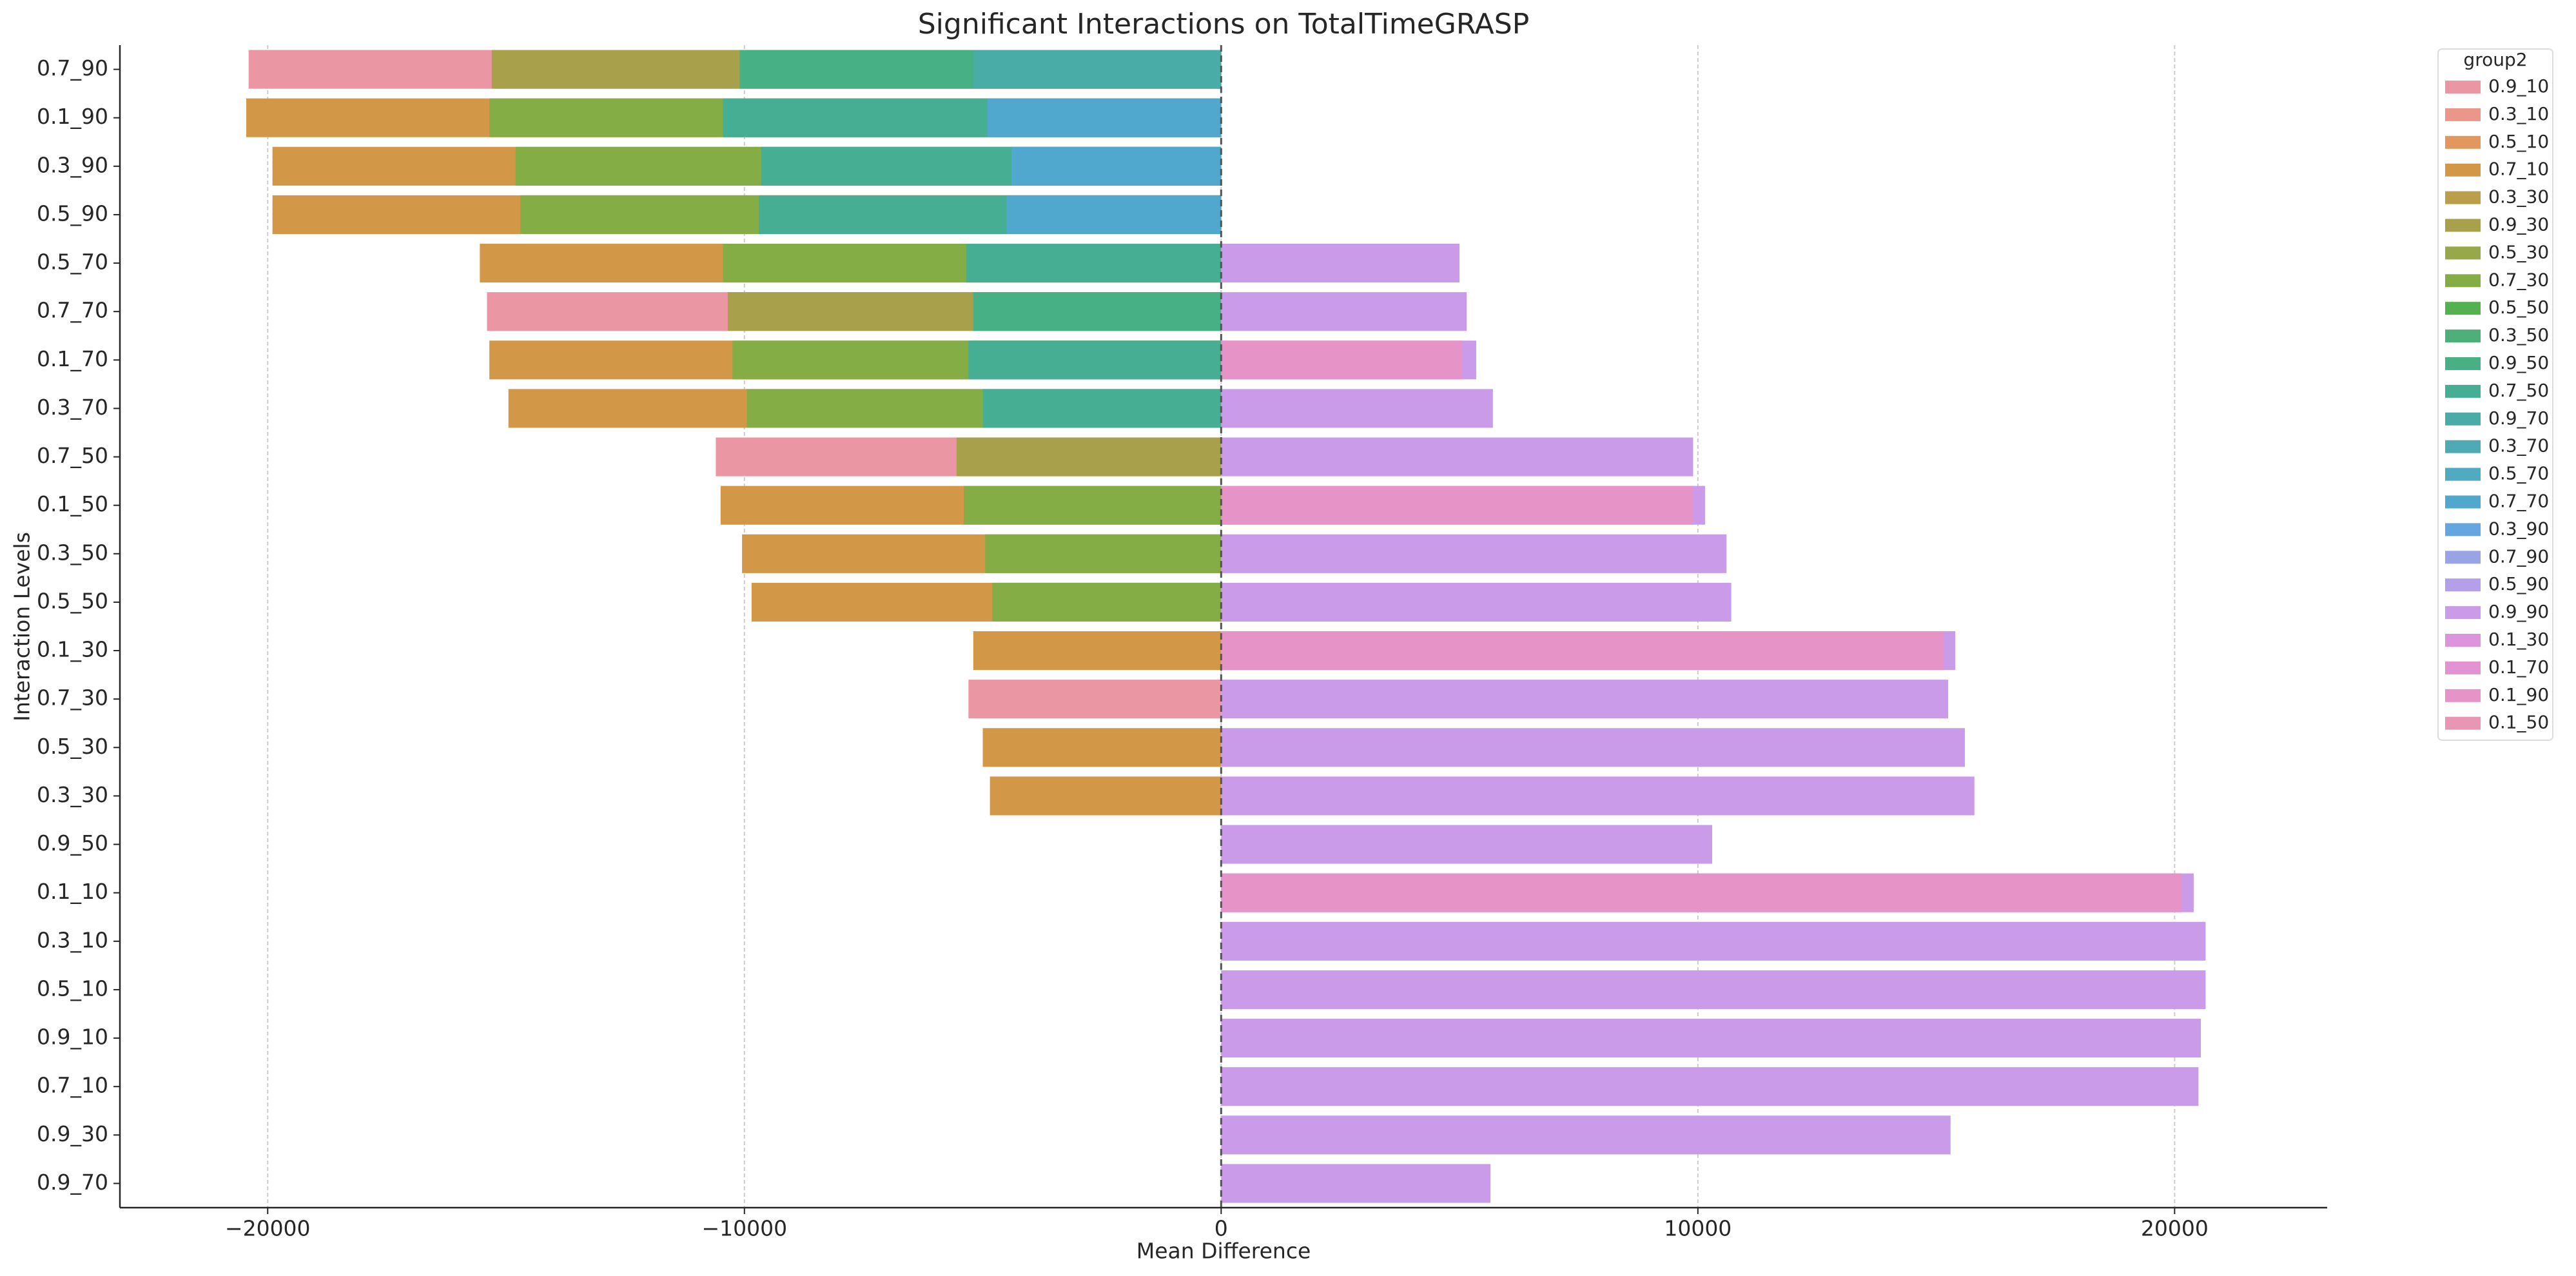  I want to click on legend-title: group2, so click(2495, 59).